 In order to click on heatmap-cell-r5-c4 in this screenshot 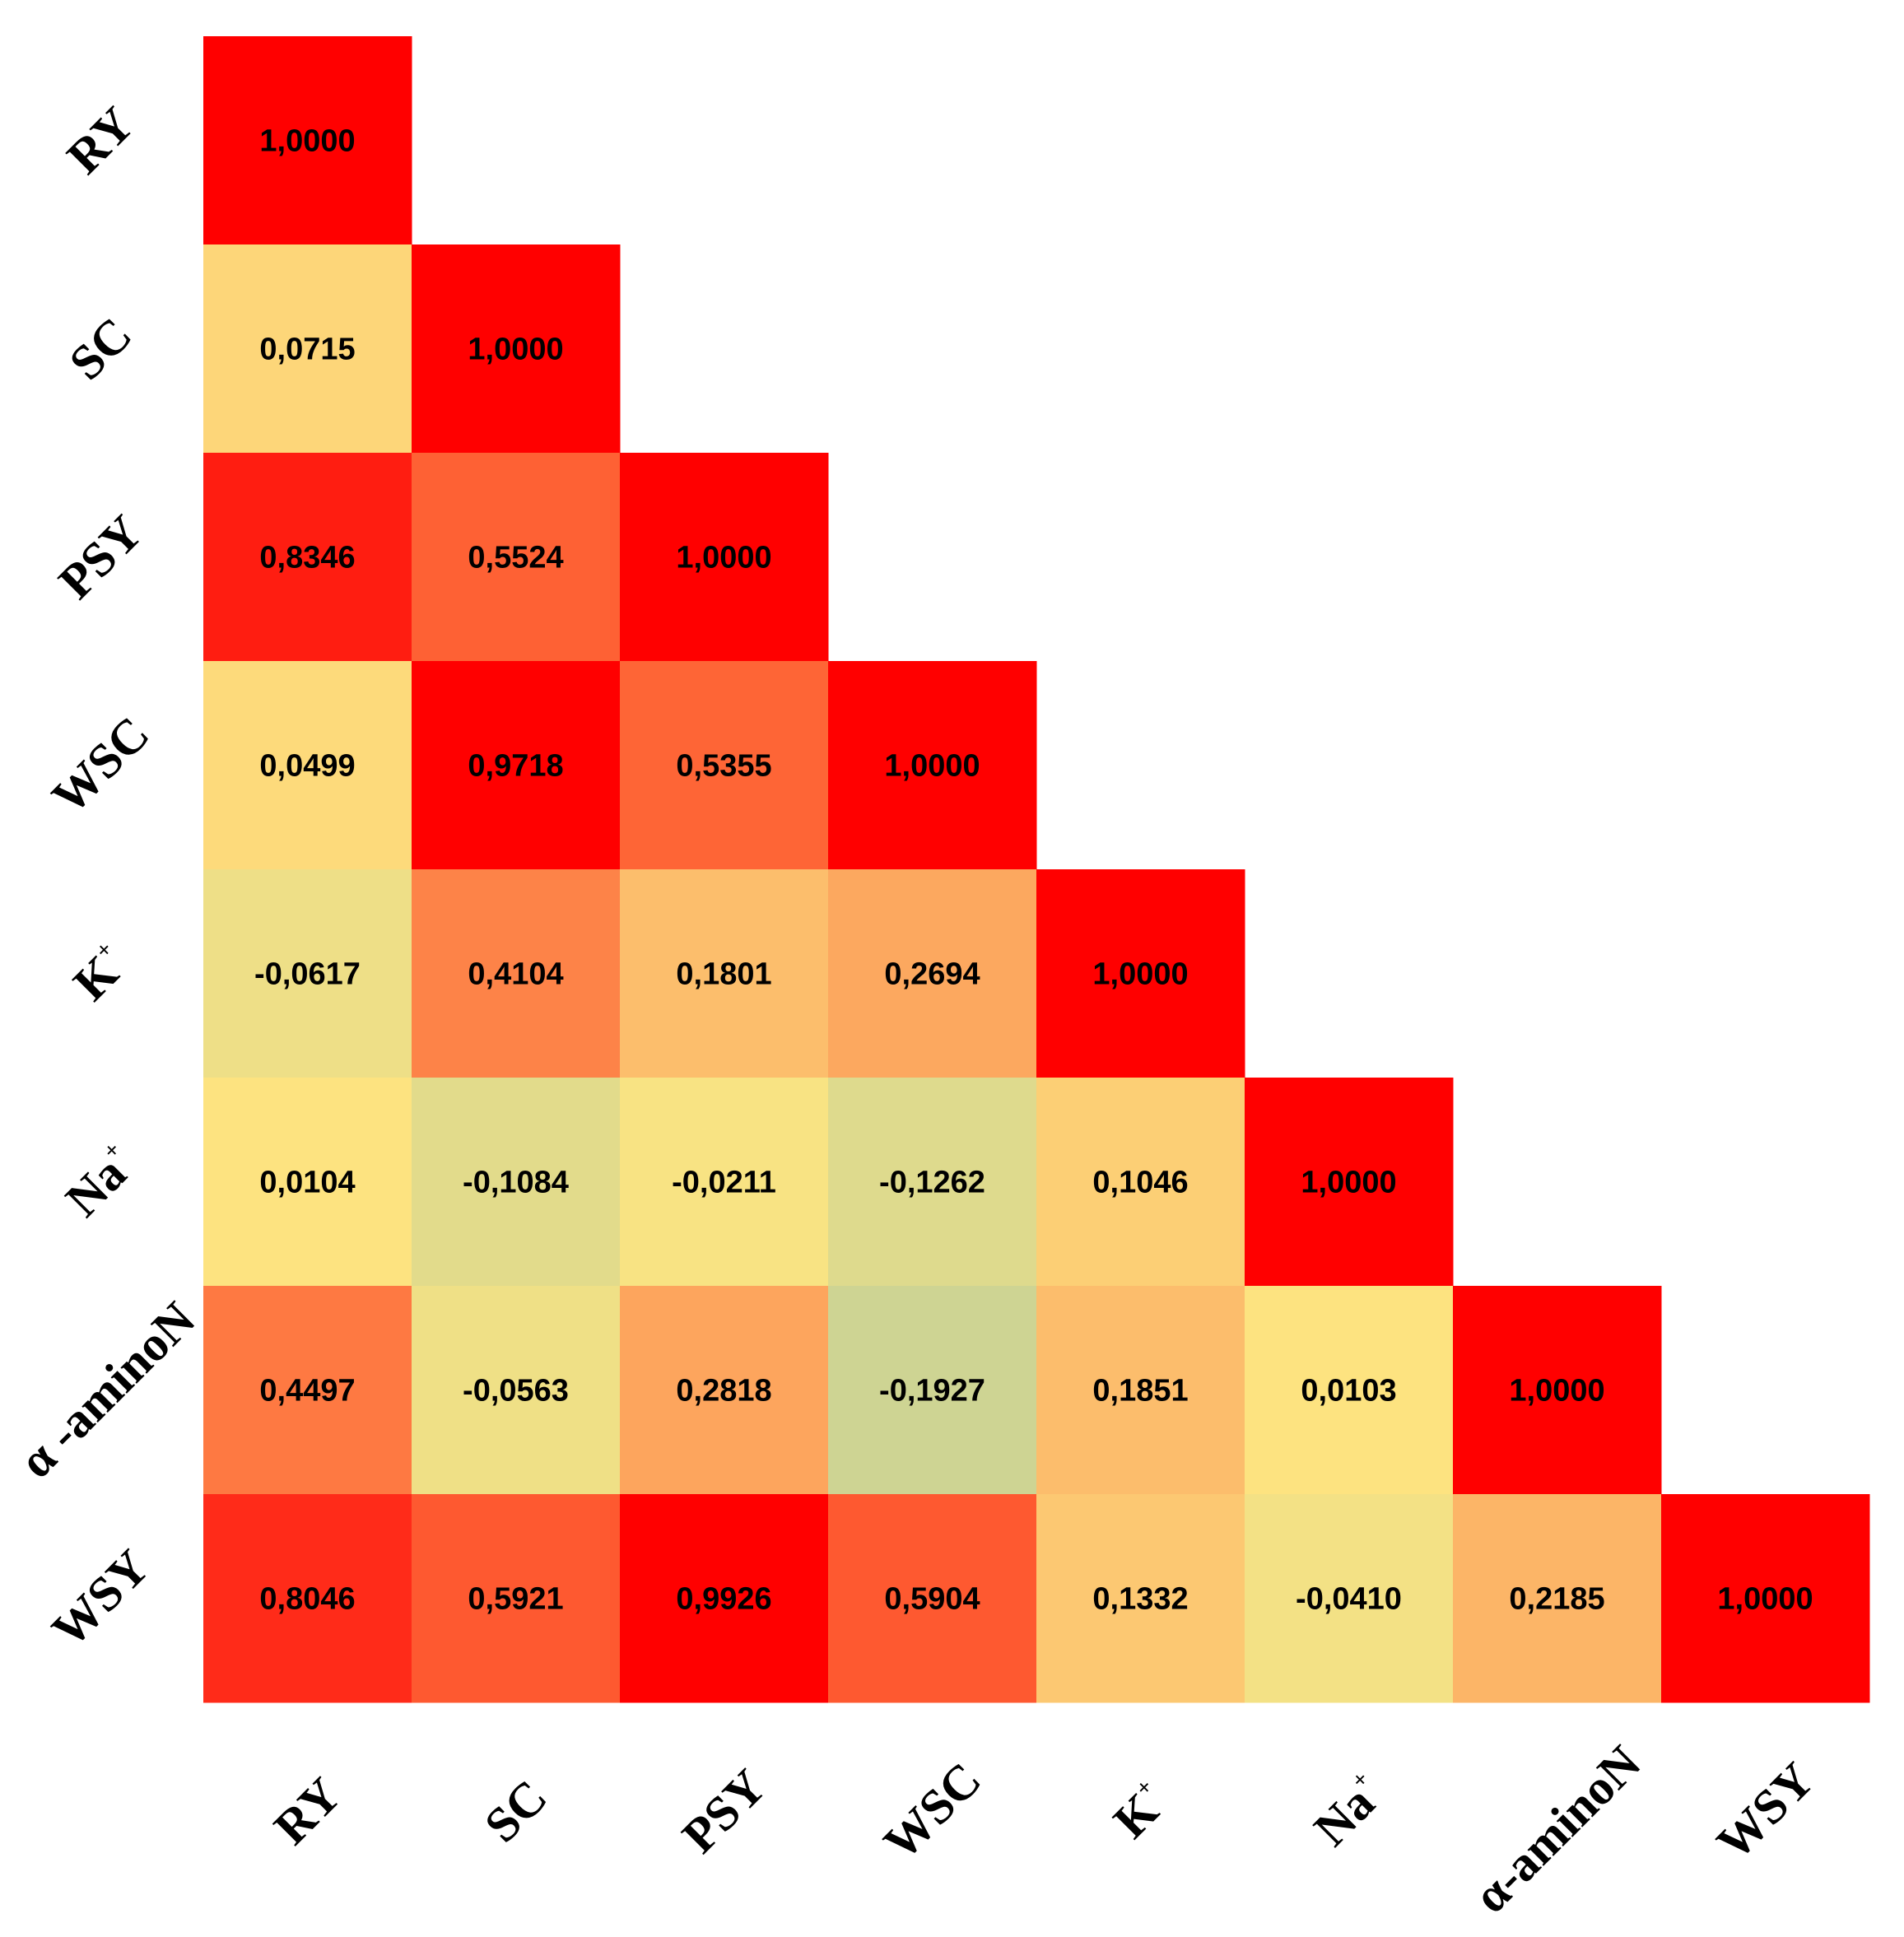, I will do `click(932, 973)`.